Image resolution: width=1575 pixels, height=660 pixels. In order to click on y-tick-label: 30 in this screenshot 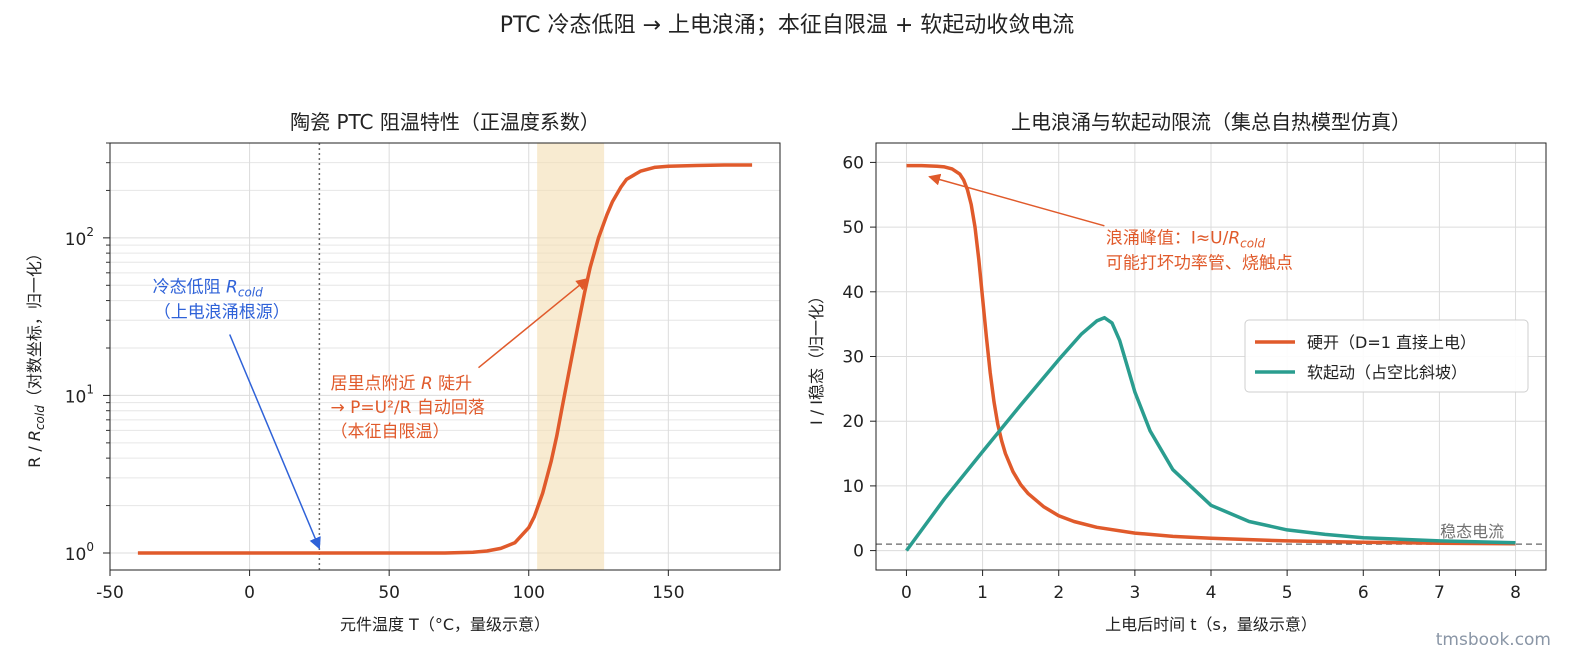, I will do `click(853, 358)`.